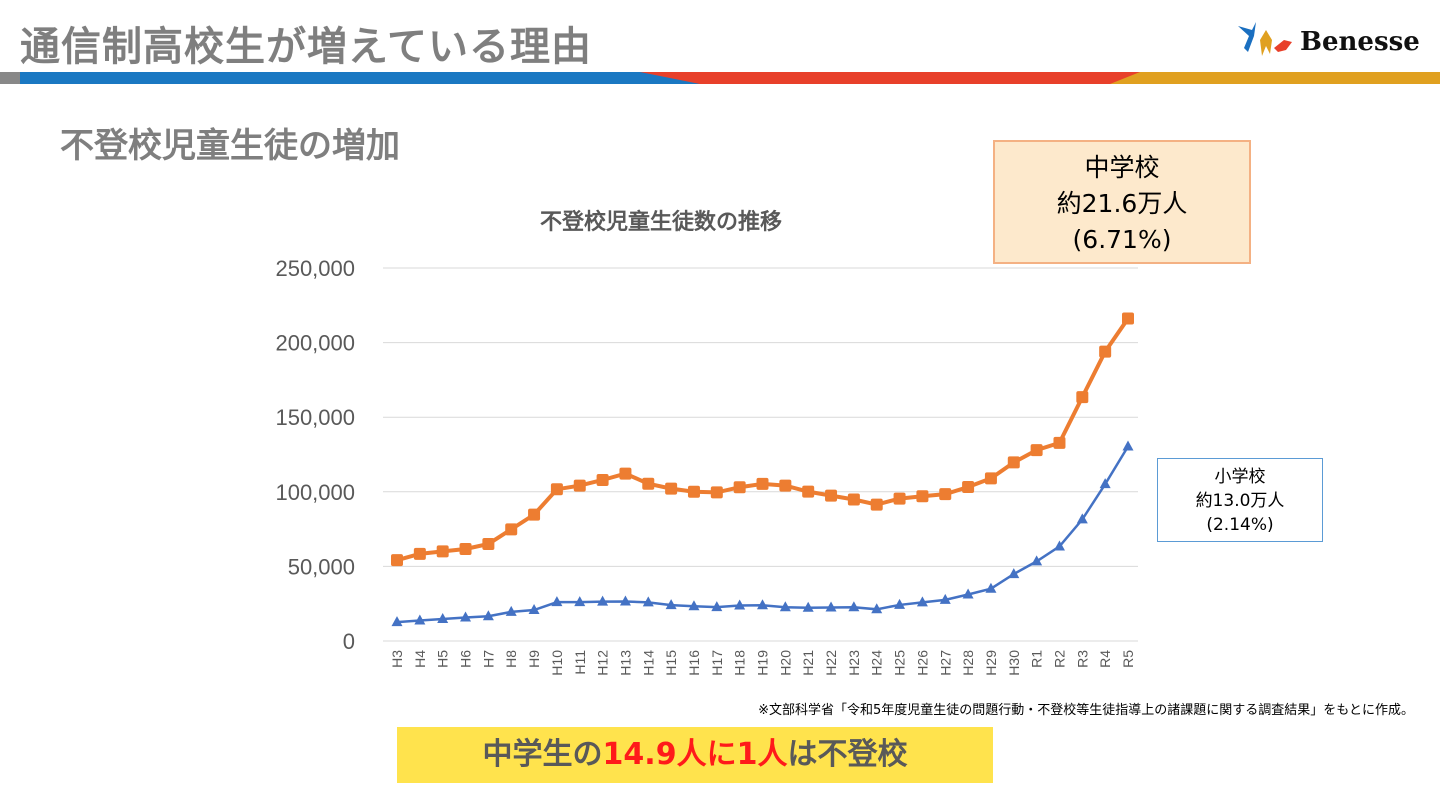 This screenshot has width=1440, height=810. What do you see at coordinates (1122, 167) in the screenshot?
I see `callout-label: 中学校` at bounding box center [1122, 167].